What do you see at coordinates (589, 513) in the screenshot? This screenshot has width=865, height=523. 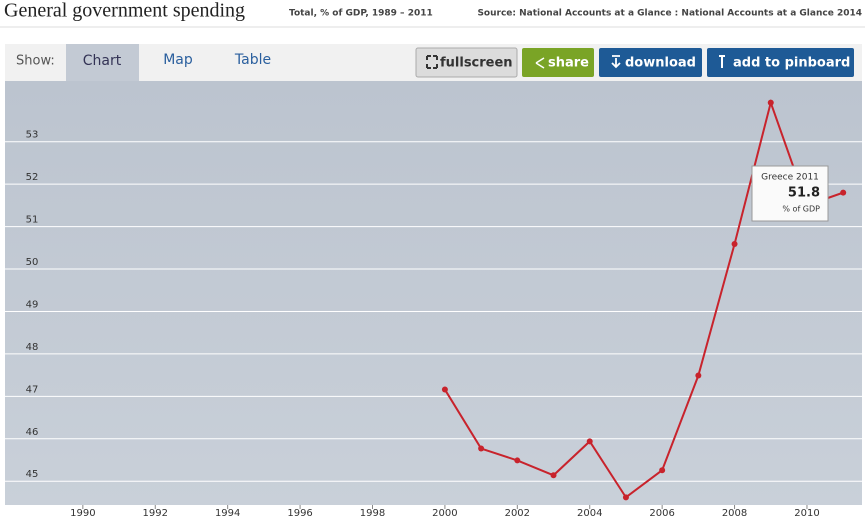 I see `x-tick-label: 2004` at bounding box center [589, 513].